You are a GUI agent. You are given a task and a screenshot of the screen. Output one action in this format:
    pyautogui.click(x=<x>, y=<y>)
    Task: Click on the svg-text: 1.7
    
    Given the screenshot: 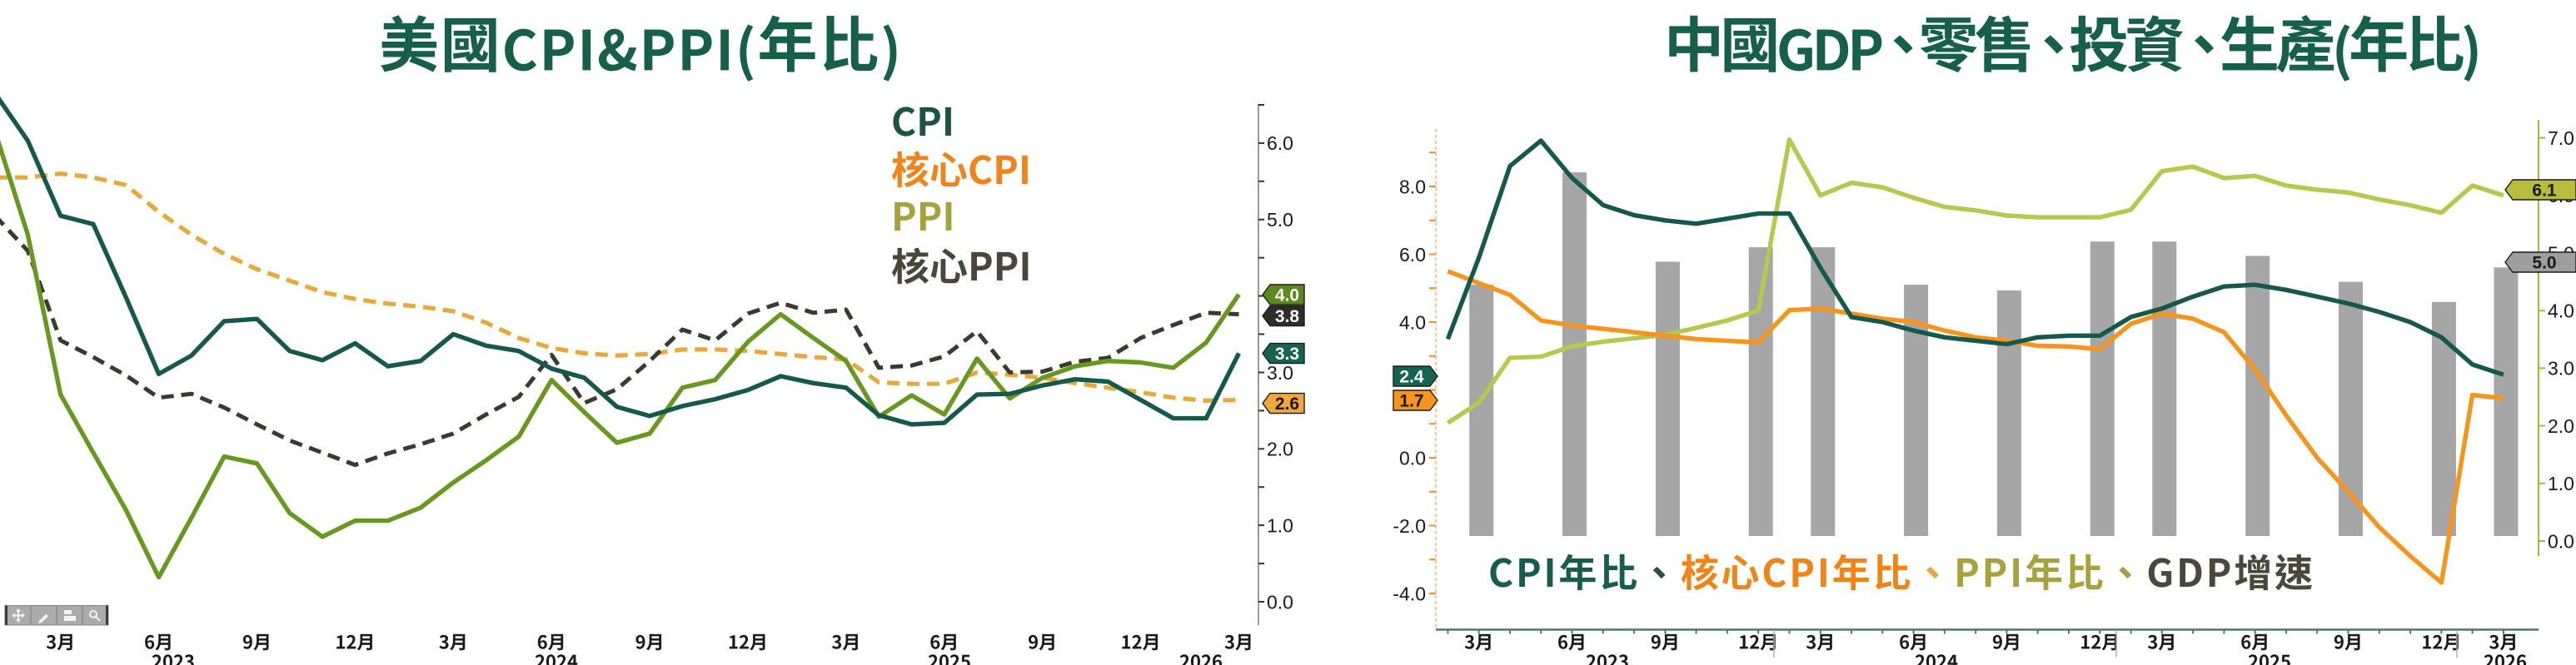 What is the action you would take?
    pyautogui.click(x=1411, y=401)
    